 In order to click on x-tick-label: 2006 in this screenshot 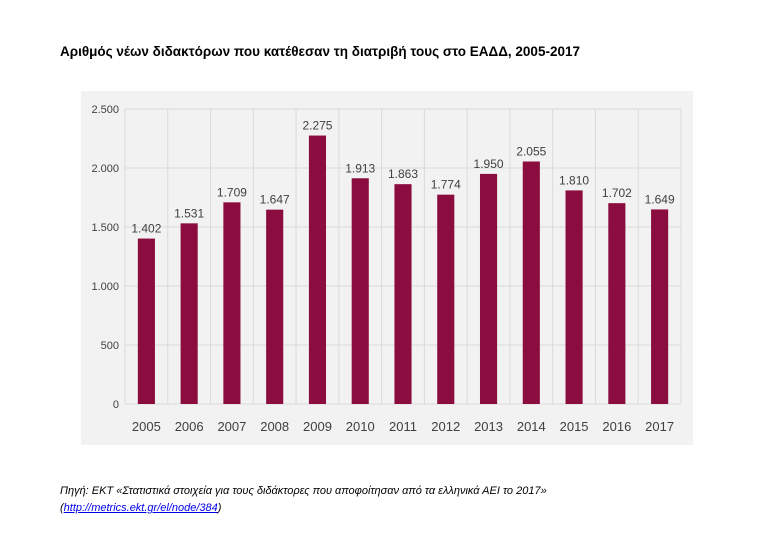, I will do `click(189, 426)`.